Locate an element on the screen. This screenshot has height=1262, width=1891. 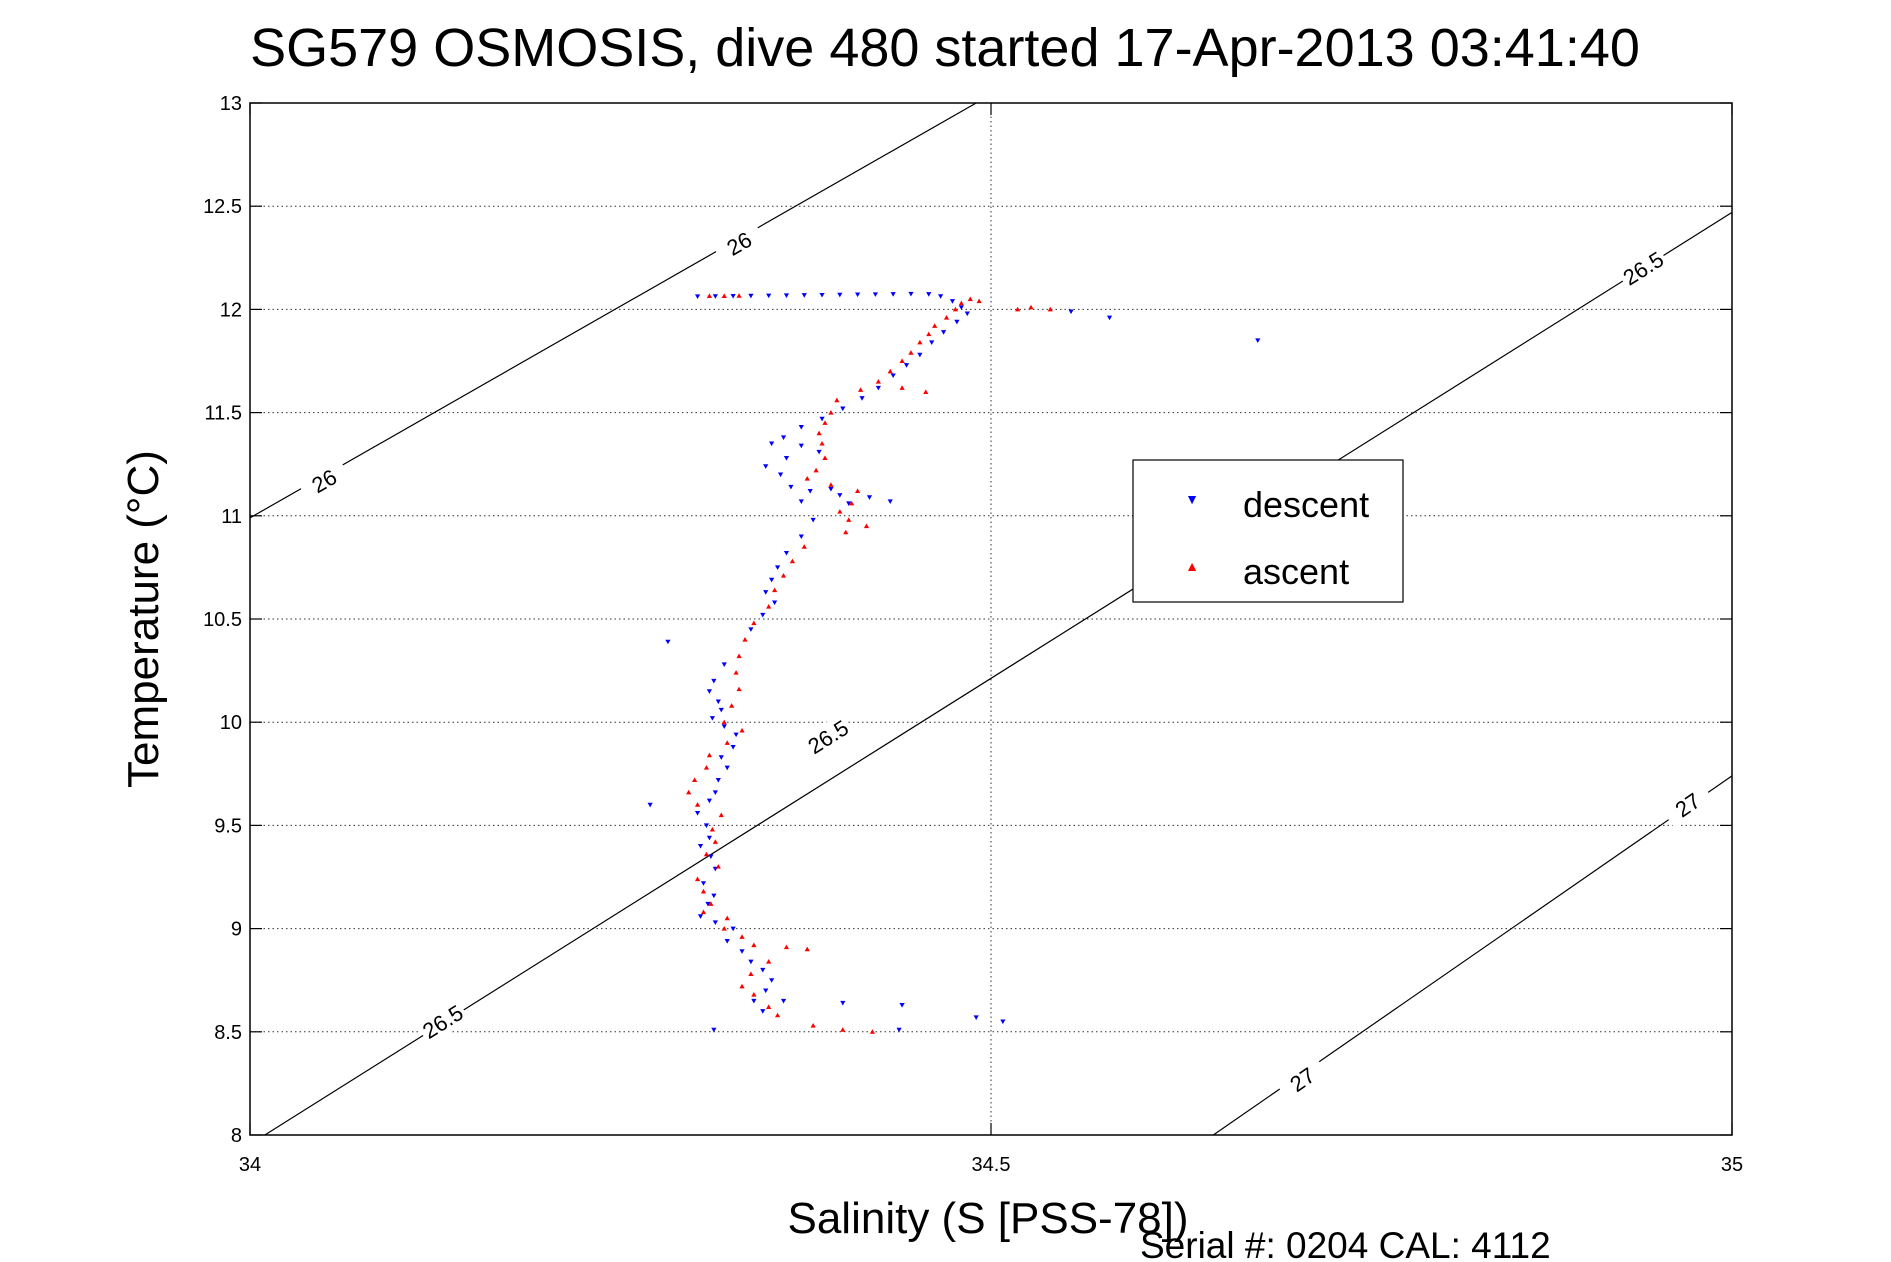
y-tick-label: 12 is located at coordinates (231, 310).